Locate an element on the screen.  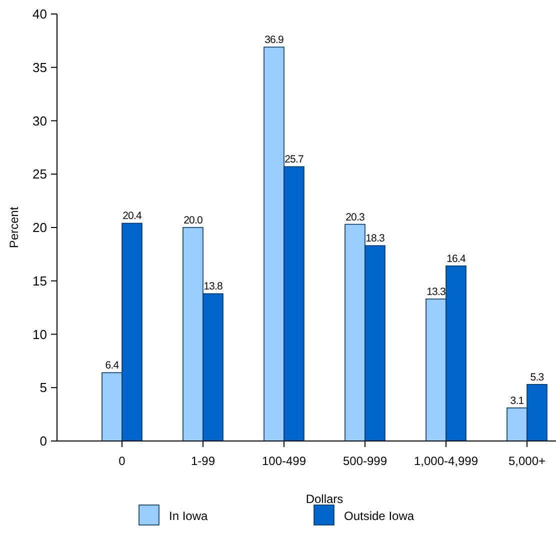
data-label: 36.9 is located at coordinates (274, 40).